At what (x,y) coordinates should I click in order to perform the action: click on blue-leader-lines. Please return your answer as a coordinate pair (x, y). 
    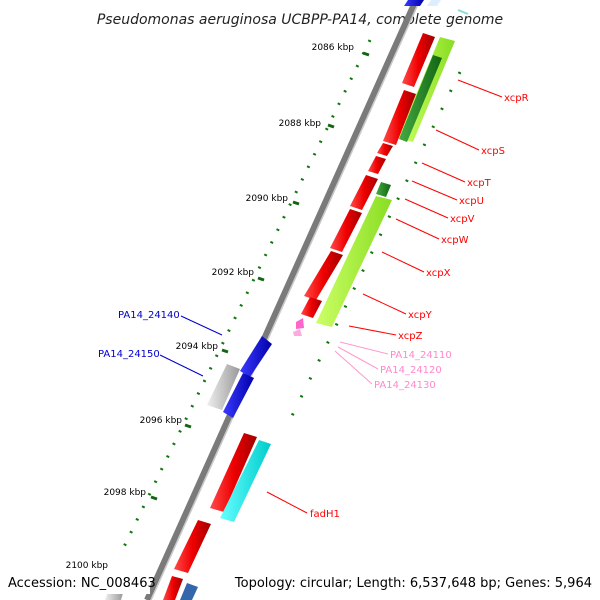
    Looking at the image, I should click on (191, 346).